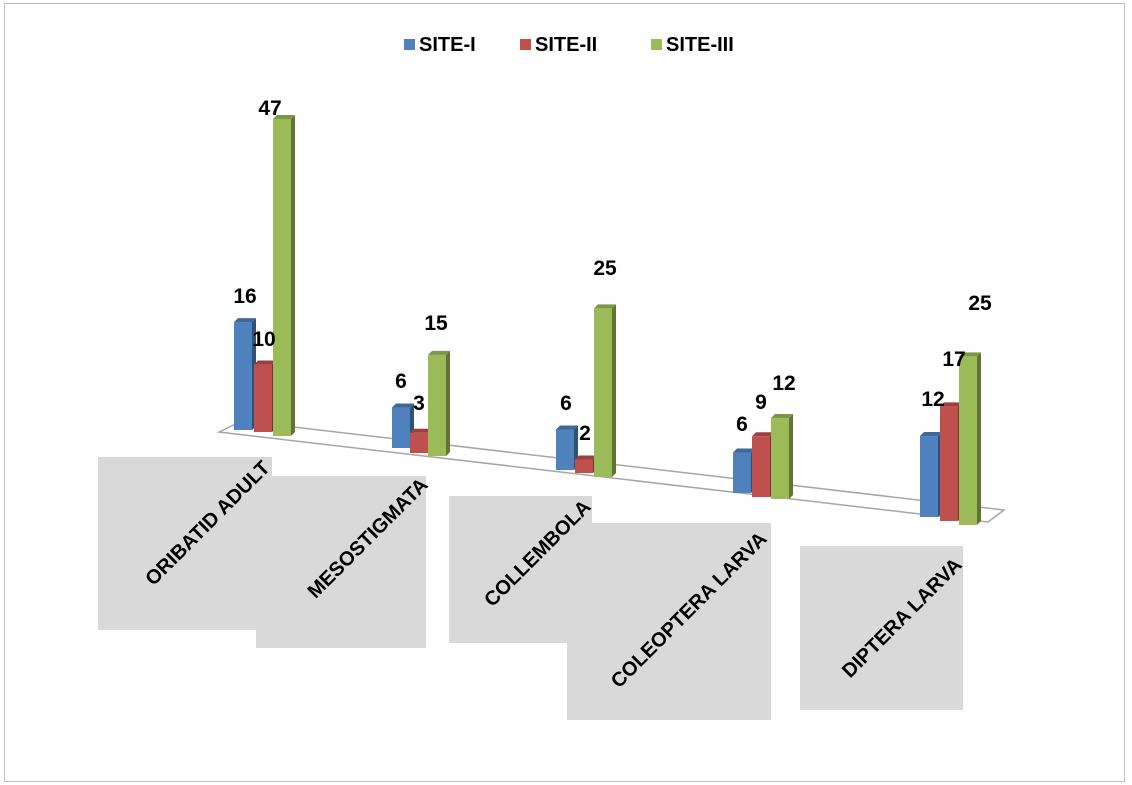 The width and height of the screenshot is (1132, 785). I want to click on data-label-site-i-mesostigmata: 6, so click(401, 381).